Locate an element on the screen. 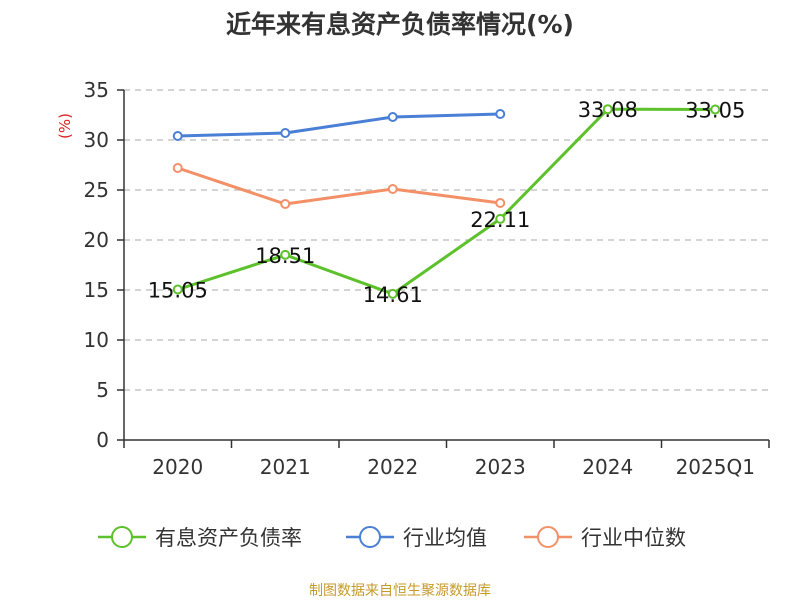 The image size is (800, 600). data-label: 22.11 is located at coordinates (500, 220).